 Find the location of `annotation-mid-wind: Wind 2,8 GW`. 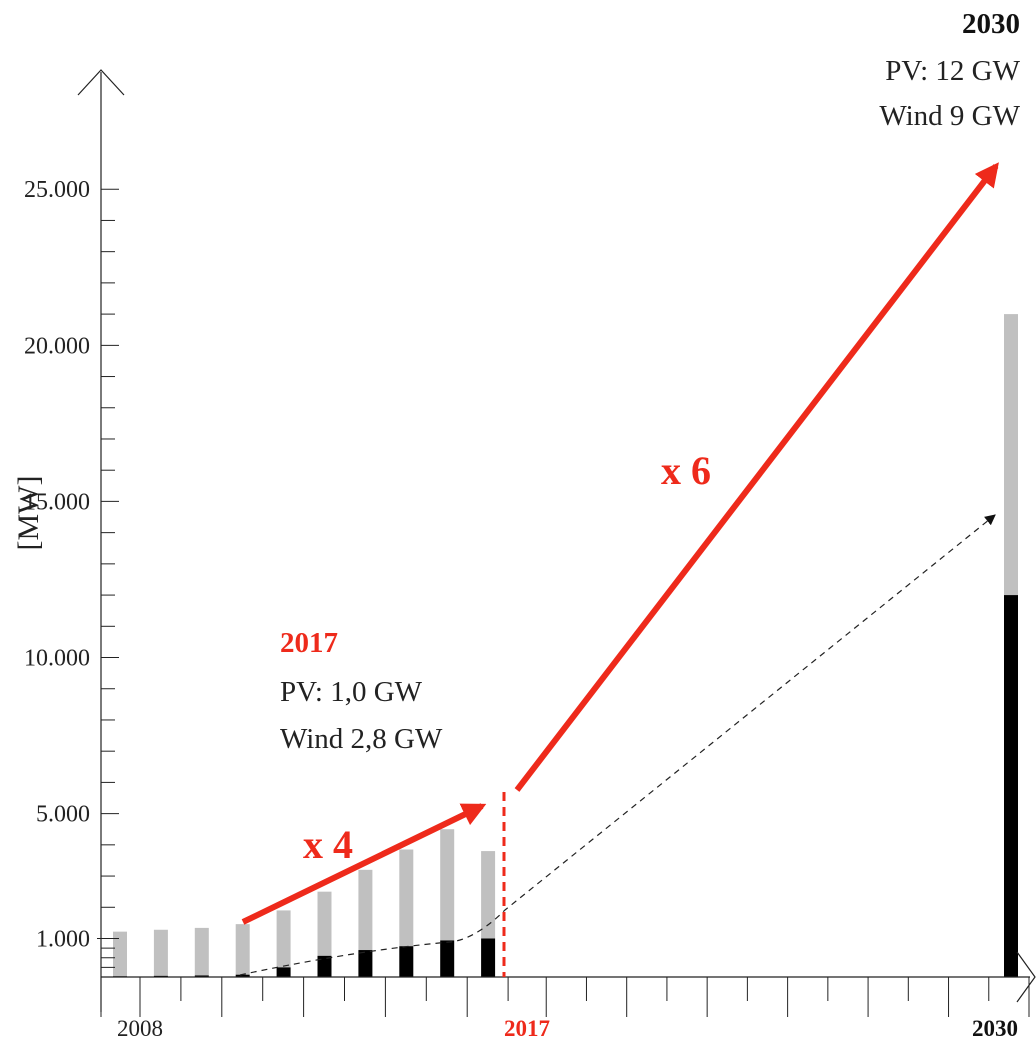

annotation-mid-wind: Wind 2,8 GW is located at coordinates (361, 739).